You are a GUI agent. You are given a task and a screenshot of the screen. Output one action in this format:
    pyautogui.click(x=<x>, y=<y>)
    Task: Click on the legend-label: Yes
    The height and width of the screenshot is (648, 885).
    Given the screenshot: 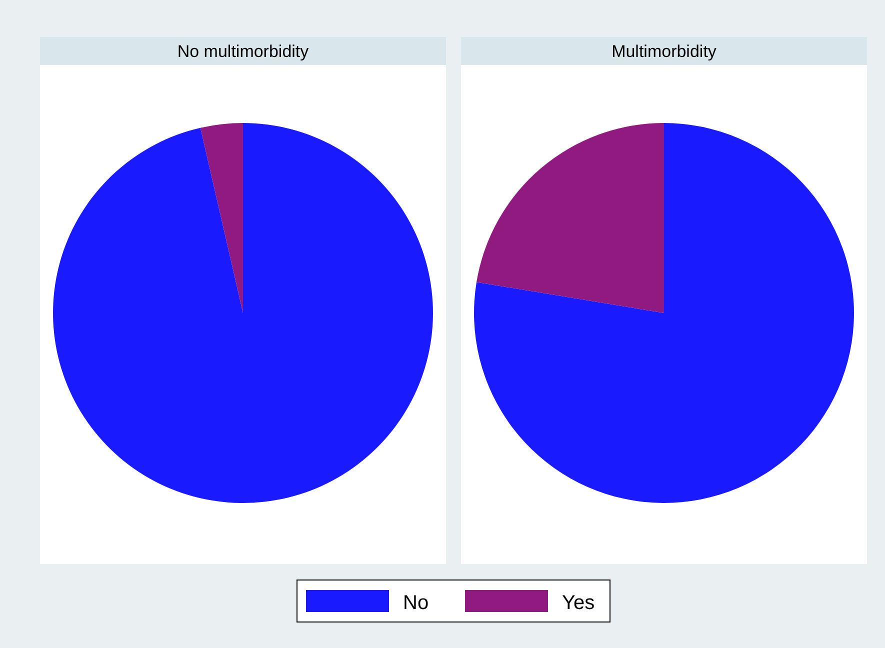 What is the action you would take?
    pyautogui.click(x=578, y=603)
    